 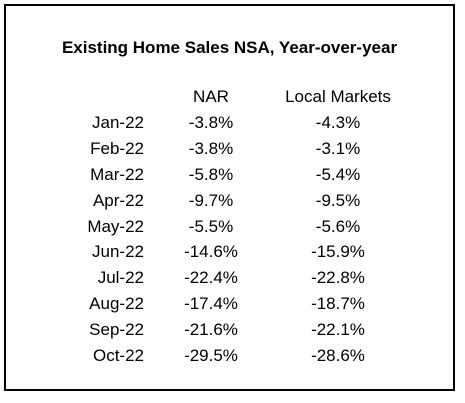 I want to click on table-row: Sep-22 -21.6% -22.1%, so click(x=229, y=332).